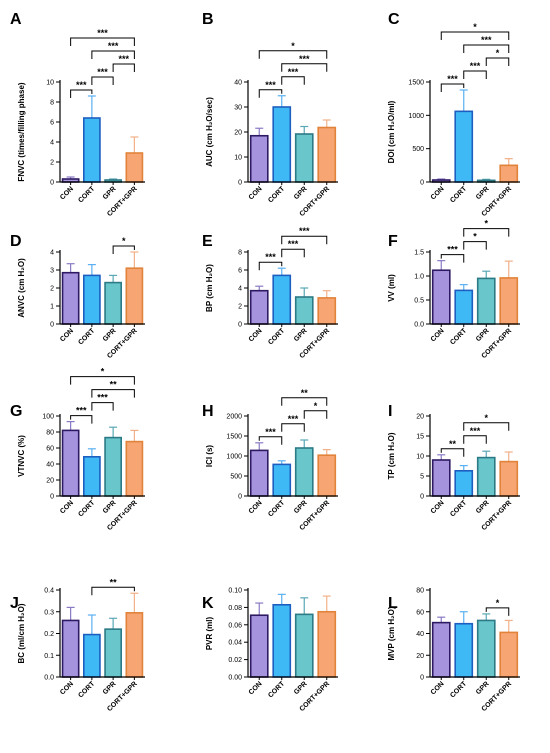 This screenshot has width=550, height=753. Describe the element at coordinates (48, 417) in the screenshot. I see `y-tick-label: 100` at that location.